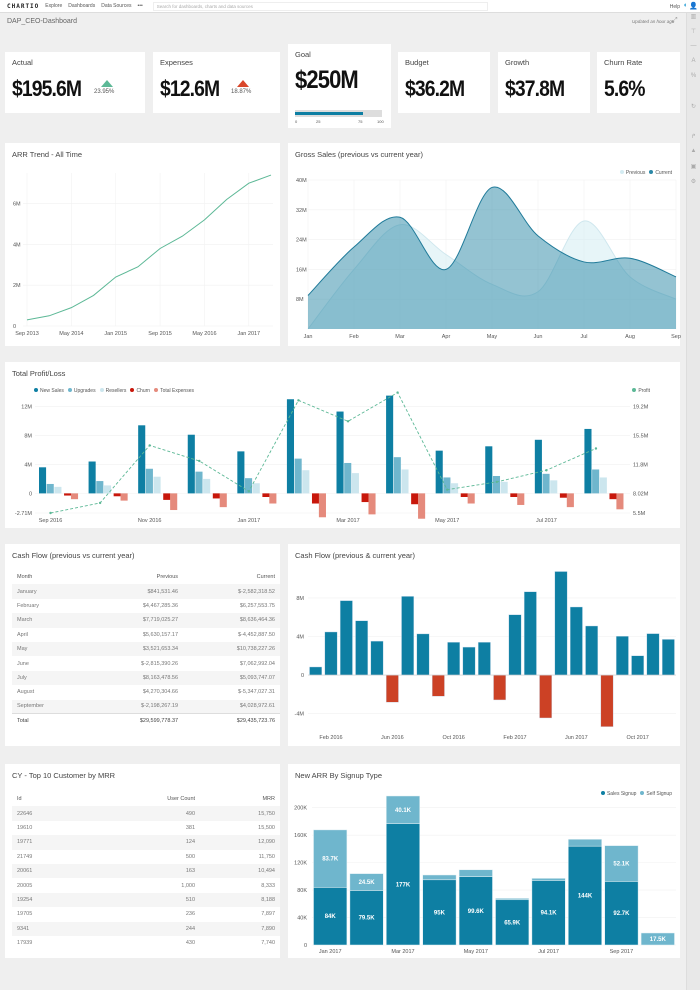 The width and height of the screenshot is (700, 990). Describe the element at coordinates (146, 900) in the screenshot. I see `table-row: 19254 510 8,188` at that location.